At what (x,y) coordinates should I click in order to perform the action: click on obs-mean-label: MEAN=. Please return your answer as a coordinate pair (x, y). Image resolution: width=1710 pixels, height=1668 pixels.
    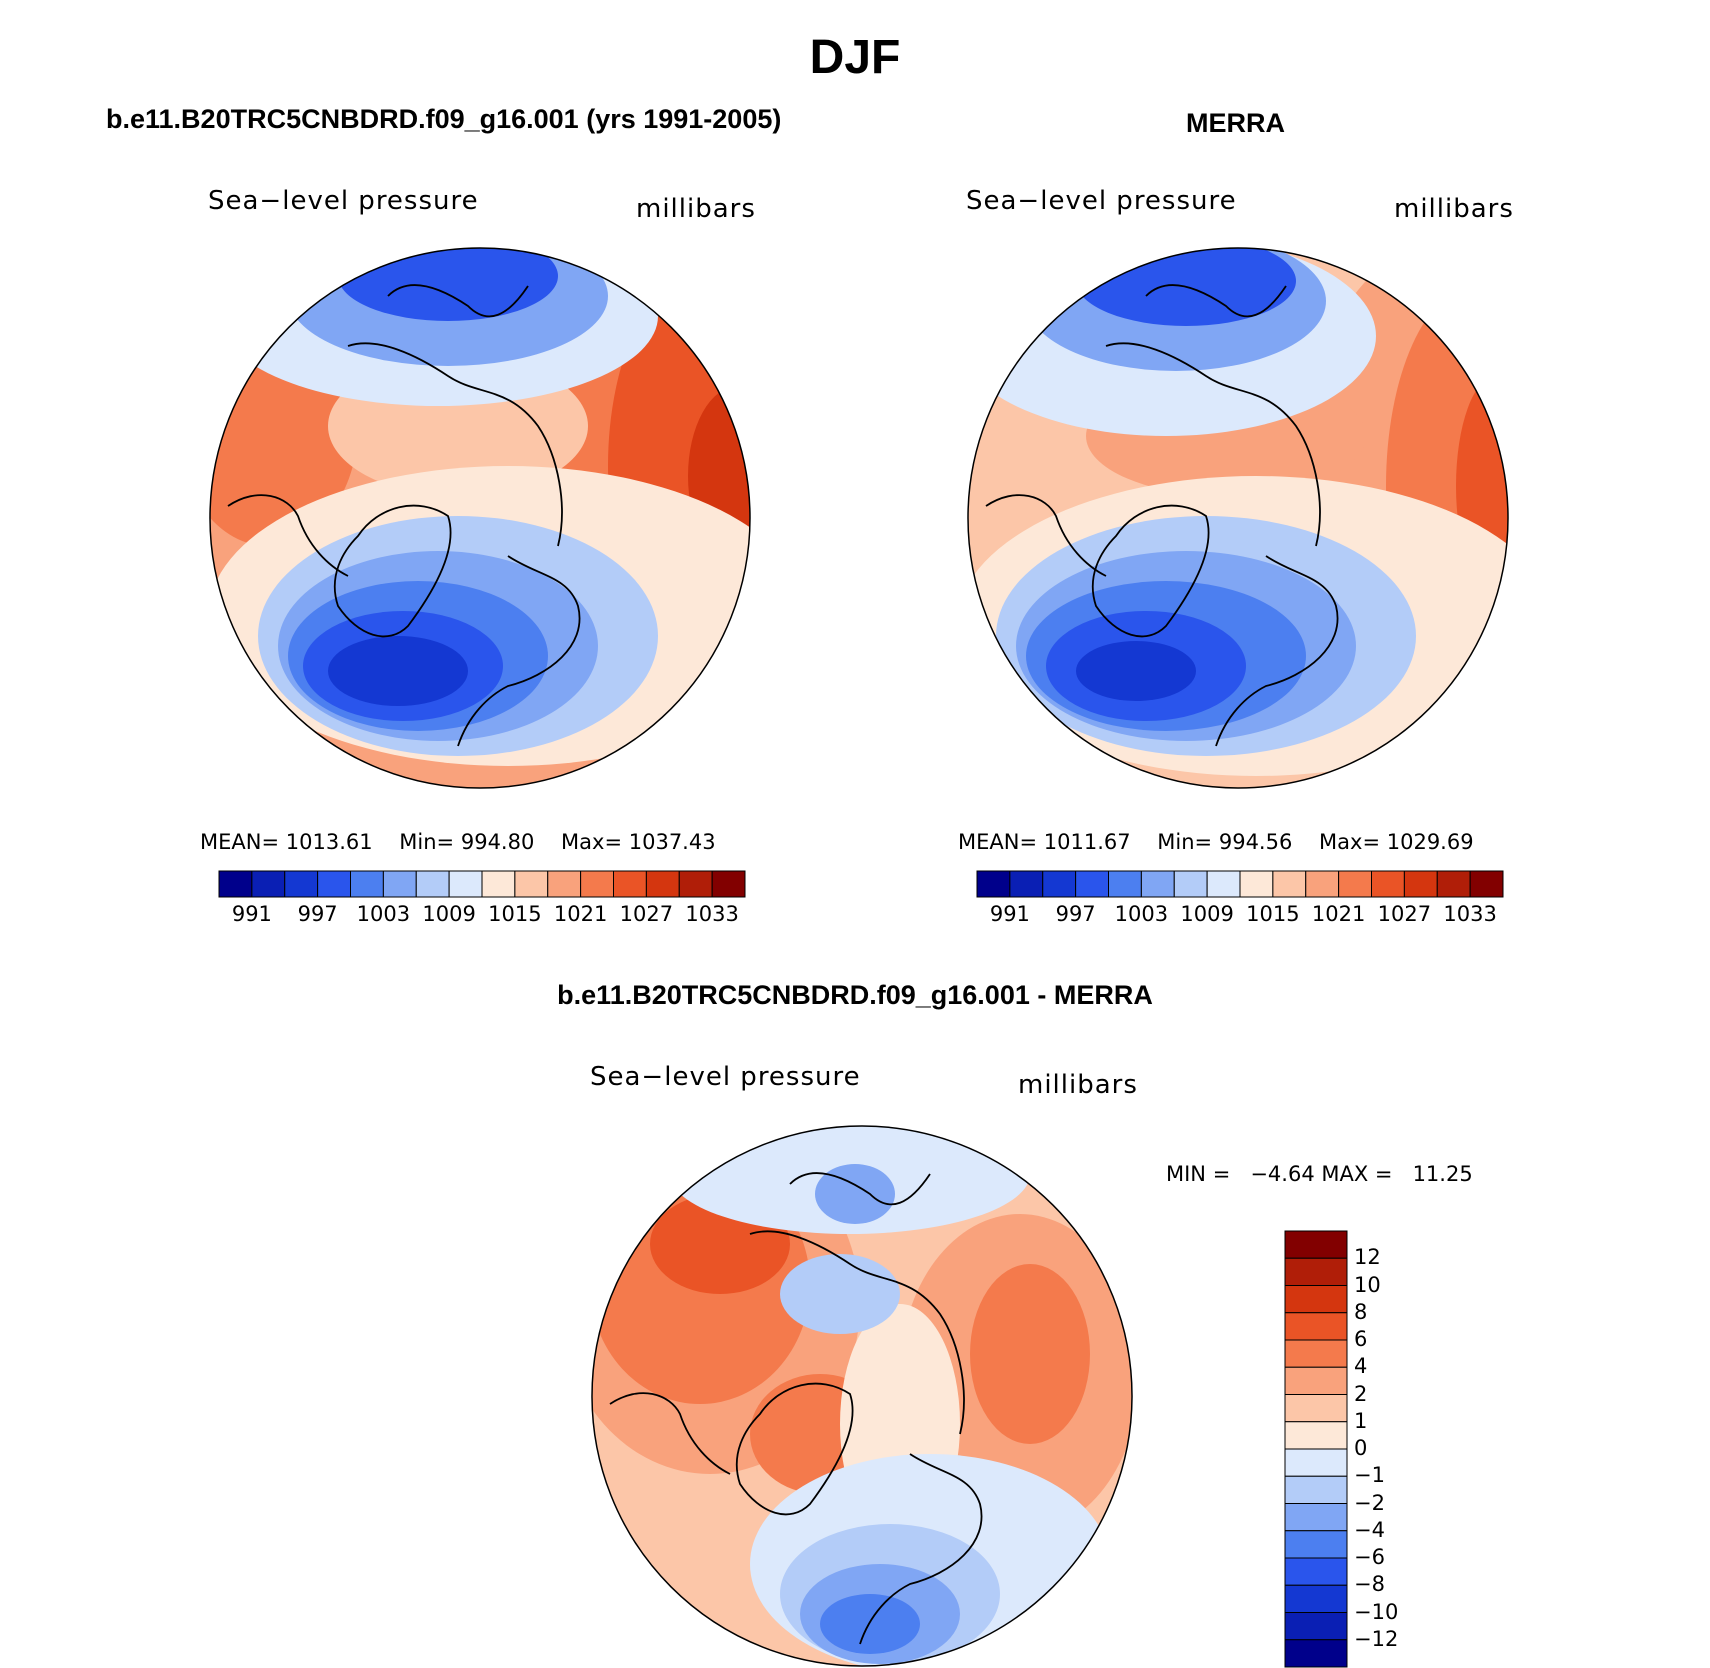
    Looking at the image, I should click on (998, 842).